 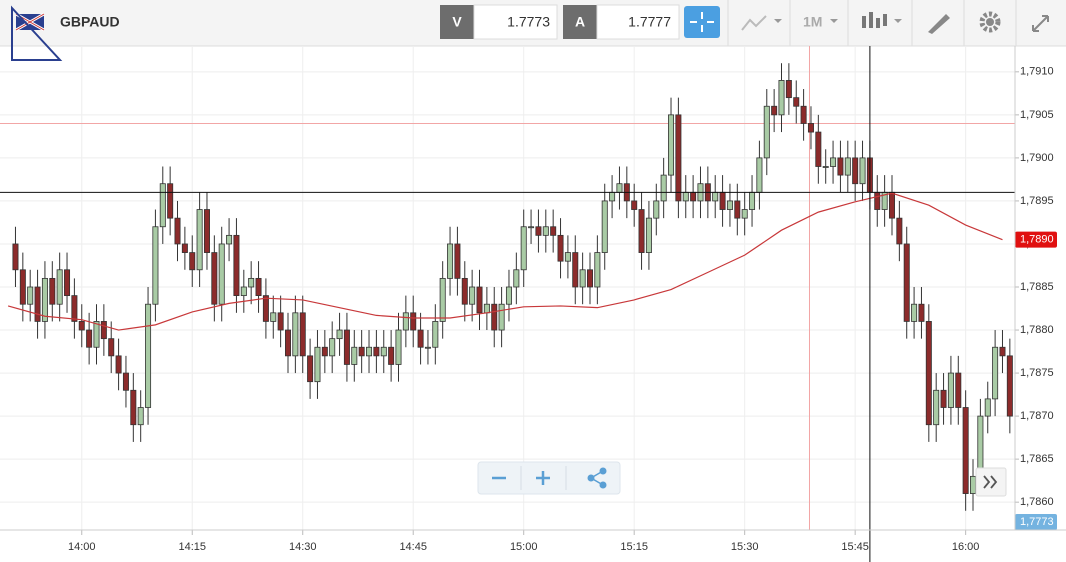 I want to click on scroll-right-button, so click(x=991, y=482).